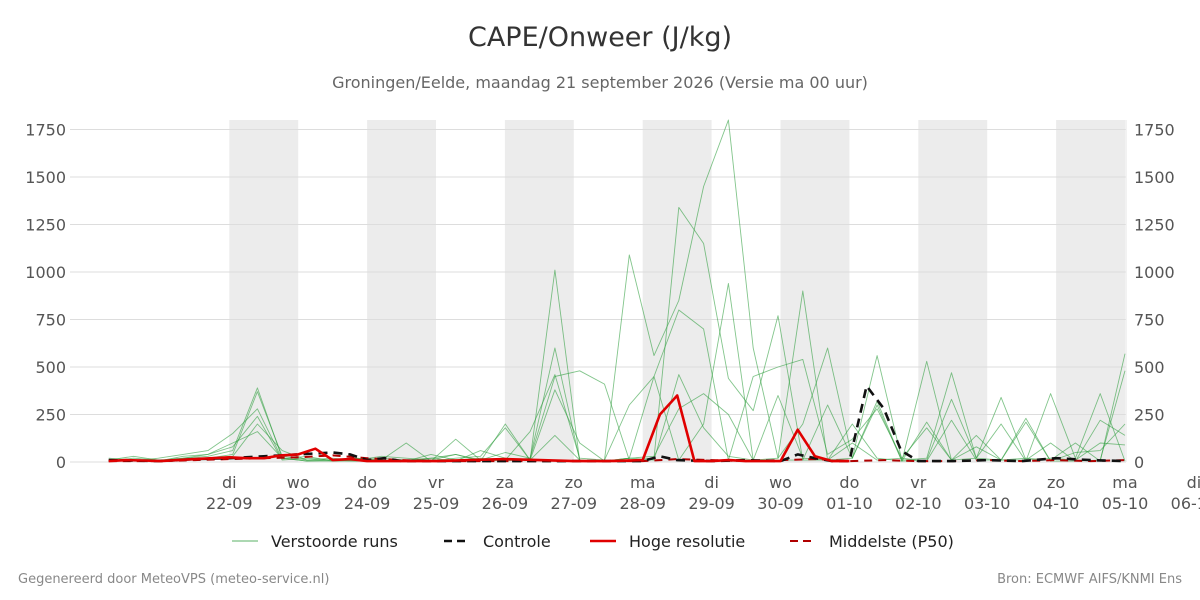 This screenshot has width=1200, height=600. What do you see at coordinates (1154, 130) in the screenshot?
I see `y-tick-label-right: 1750` at bounding box center [1154, 130].